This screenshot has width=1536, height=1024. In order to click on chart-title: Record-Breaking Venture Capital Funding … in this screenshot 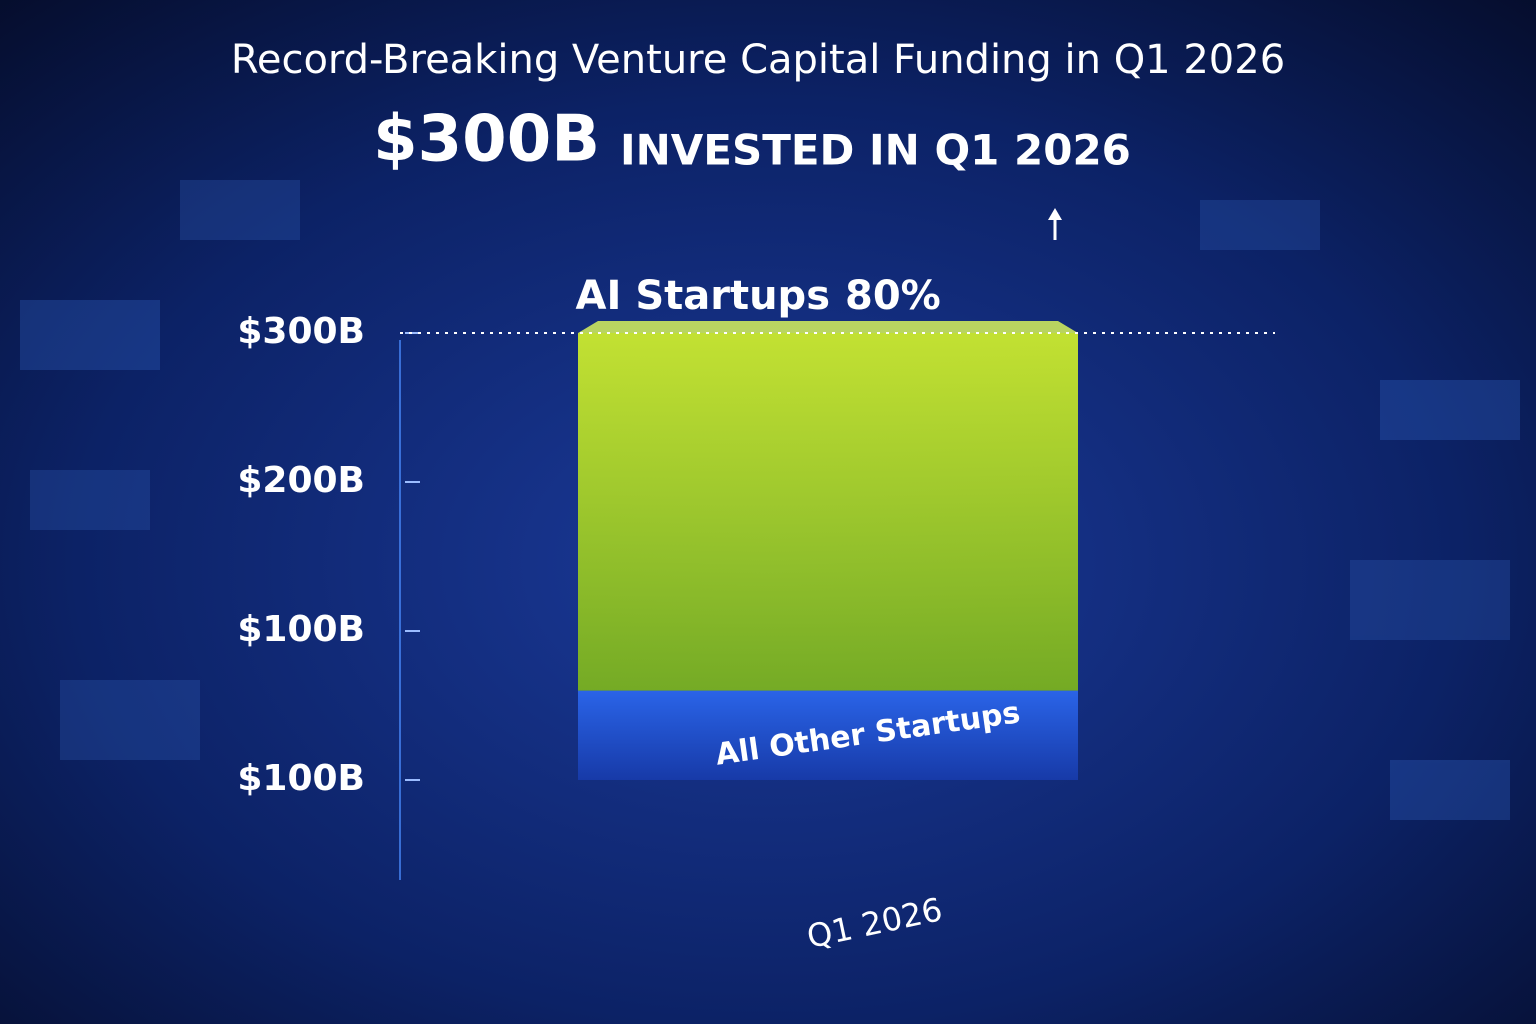, I will do `click(758, 60)`.